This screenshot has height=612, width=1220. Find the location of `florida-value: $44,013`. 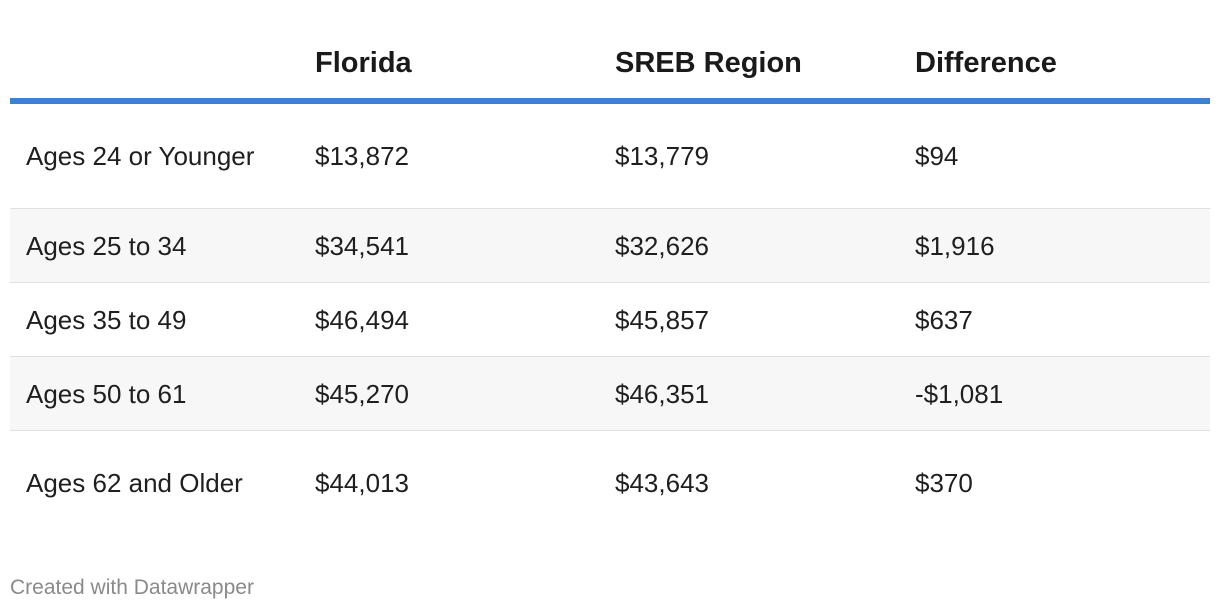

florida-value: $44,013 is located at coordinates (362, 483).